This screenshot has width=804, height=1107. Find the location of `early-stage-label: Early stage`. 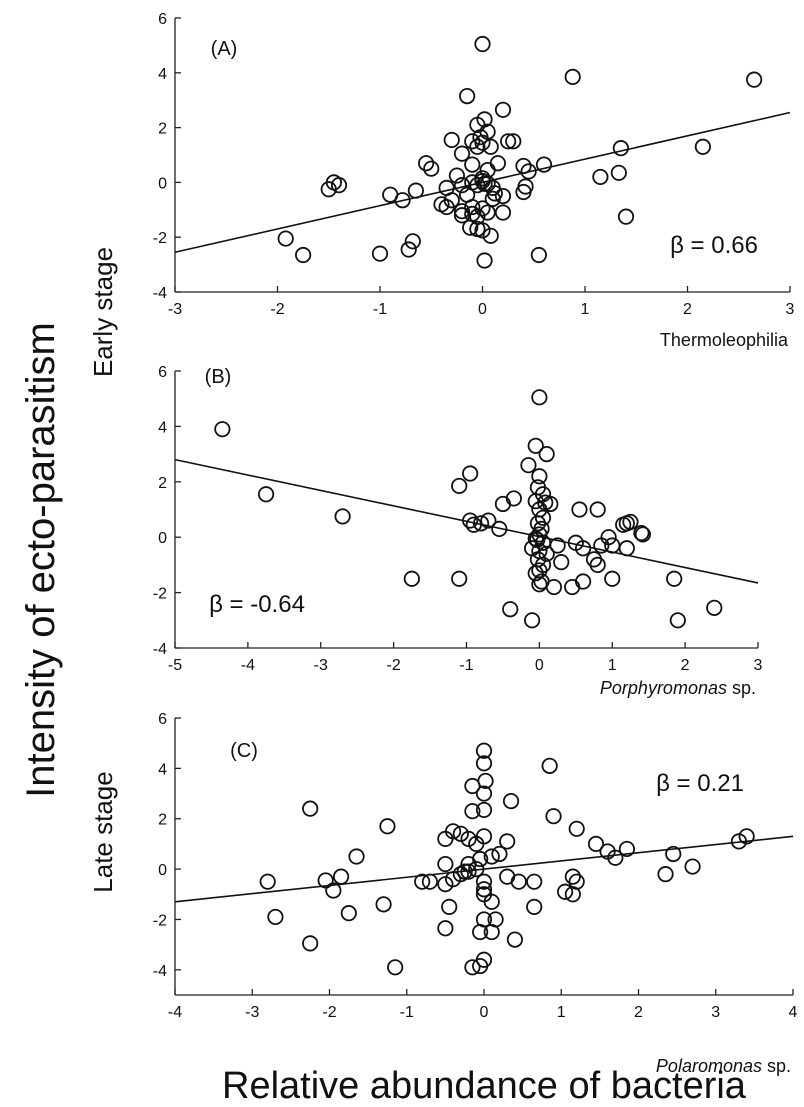

early-stage-label: Early stage is located at coordinates (103, 312).